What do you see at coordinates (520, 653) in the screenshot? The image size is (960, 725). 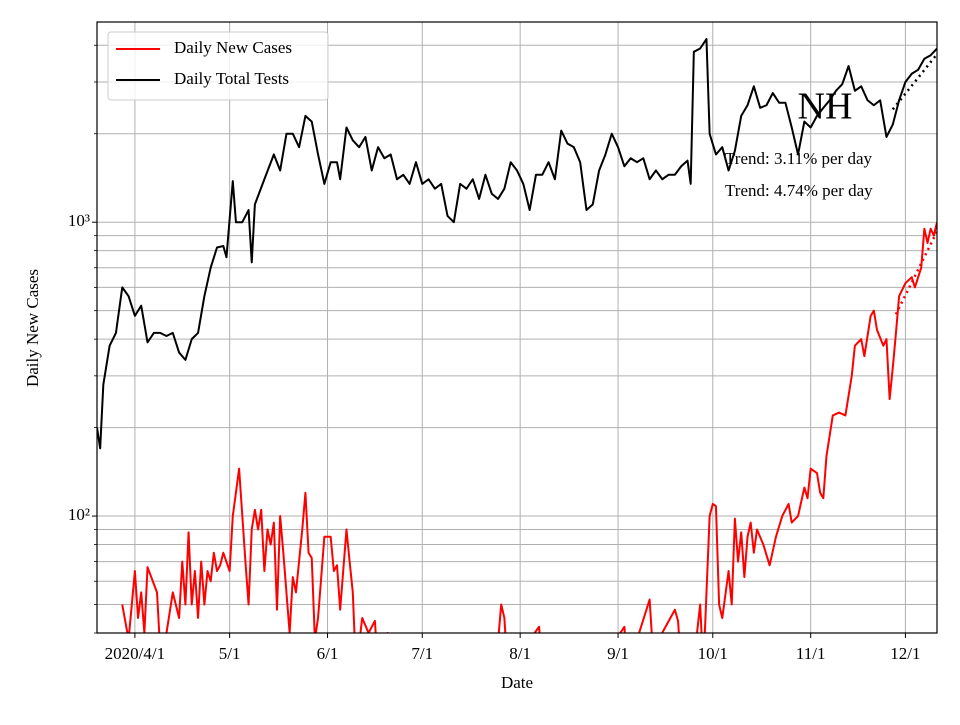 I see `x-tick-label: 8/1` at bounding box center [520, 653].